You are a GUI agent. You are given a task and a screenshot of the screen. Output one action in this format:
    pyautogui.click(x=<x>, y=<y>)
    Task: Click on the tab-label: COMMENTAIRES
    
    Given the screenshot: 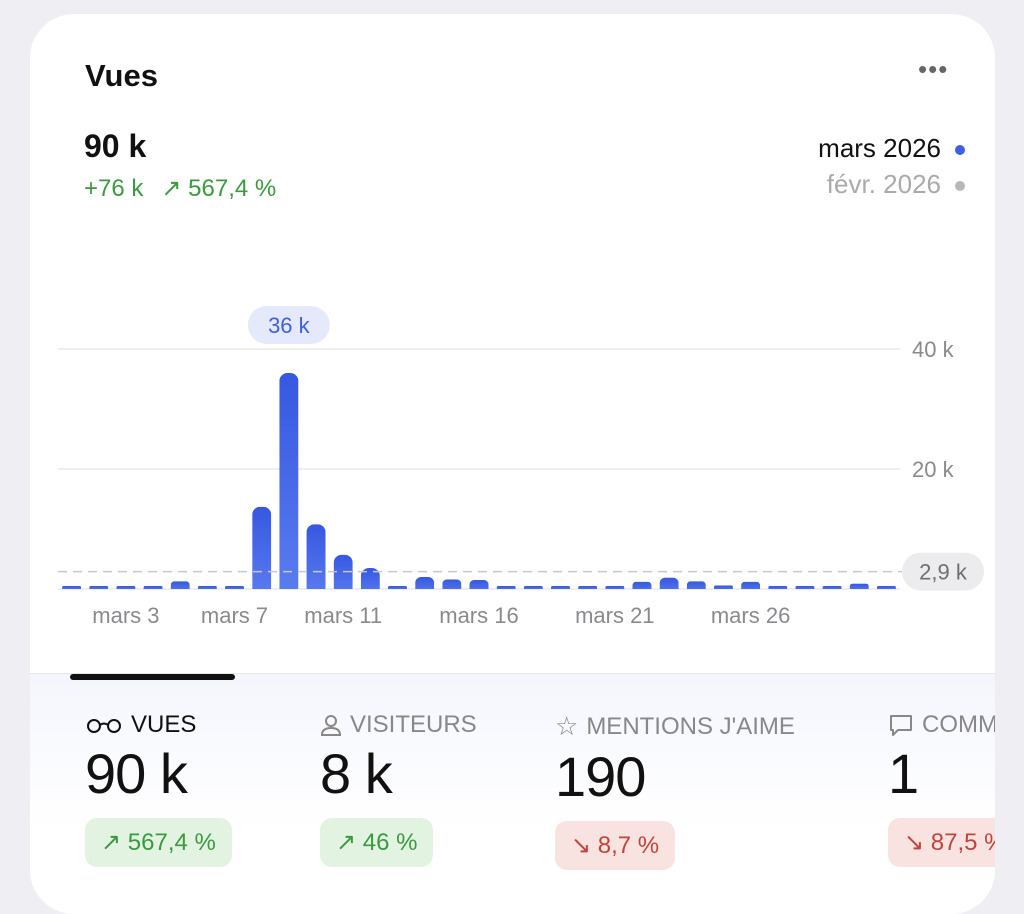 What is the action you would take?
    pyautogui.click(x=958, y=724)
    